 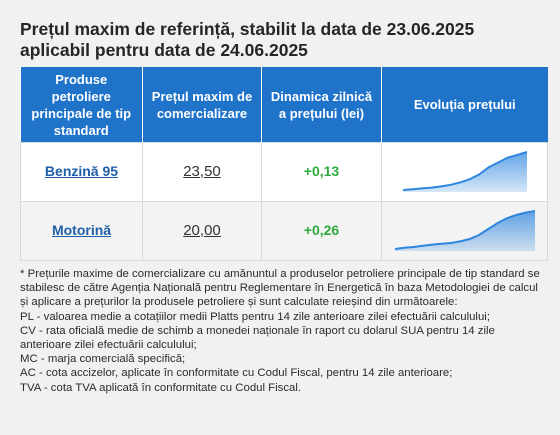 I want to click on product-cell: Benzină 95, so click(x=81, y=172).